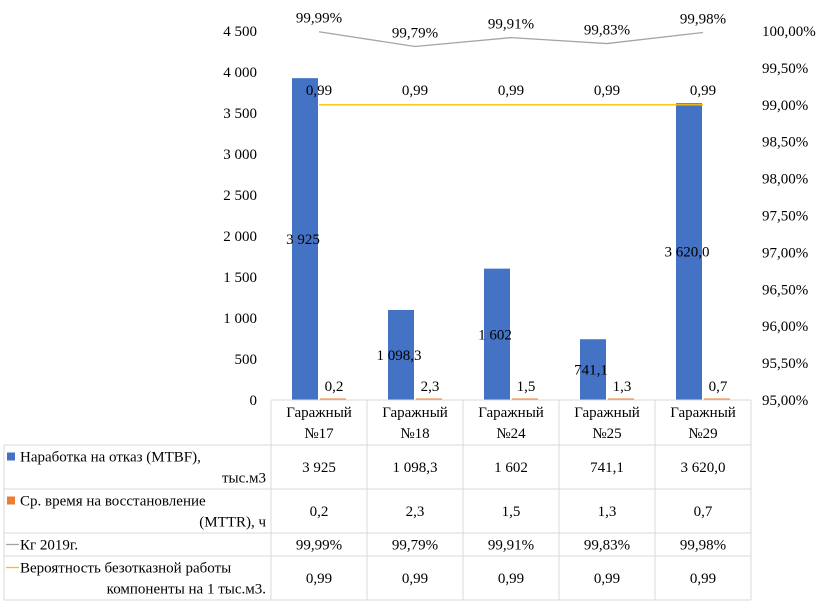  Describe the element at coordinates (511, 434) in the screenshot. I see `category-label: №24` at that location.